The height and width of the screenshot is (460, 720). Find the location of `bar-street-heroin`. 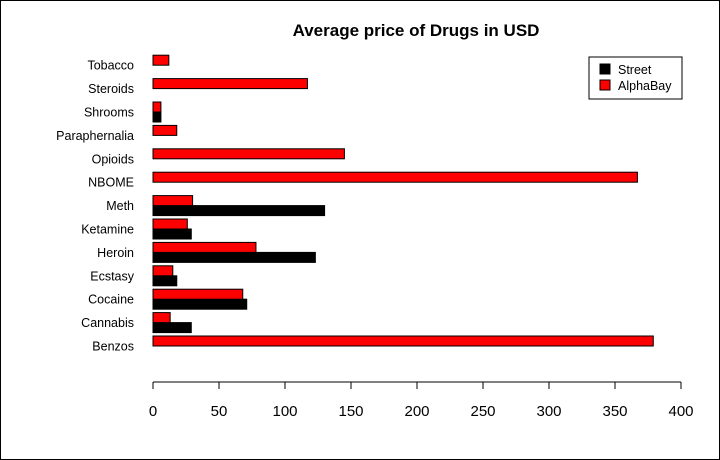

bar-street-heroin is located at coordinates (234, 257).